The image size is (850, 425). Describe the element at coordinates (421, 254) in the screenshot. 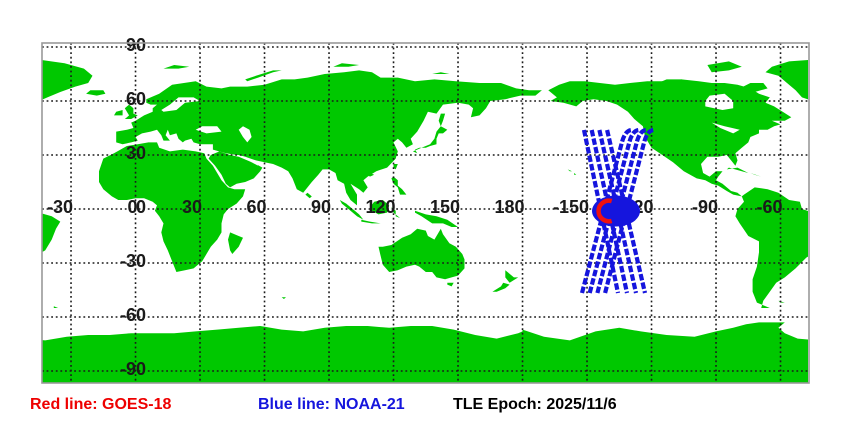

I see `land-australia` at that location.